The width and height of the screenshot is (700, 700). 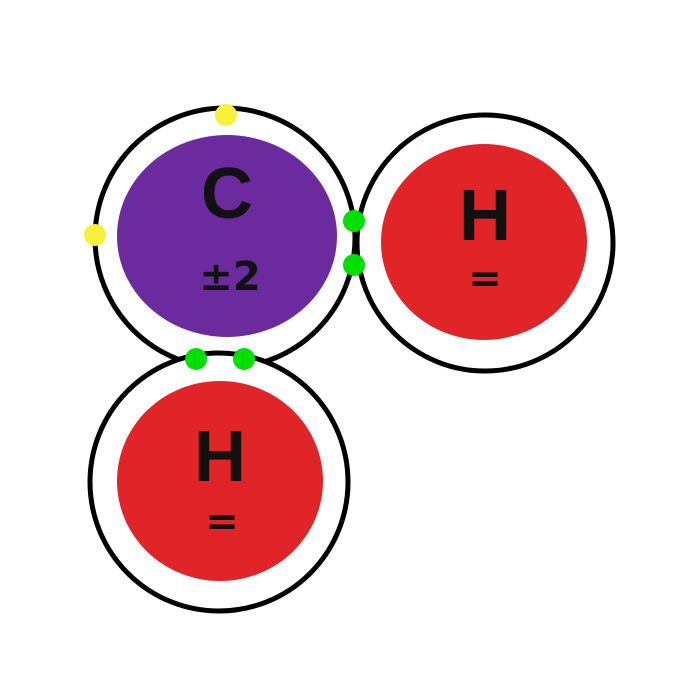 I want to click on hydrogen-right-charge: =, so click(x=485, y=279).